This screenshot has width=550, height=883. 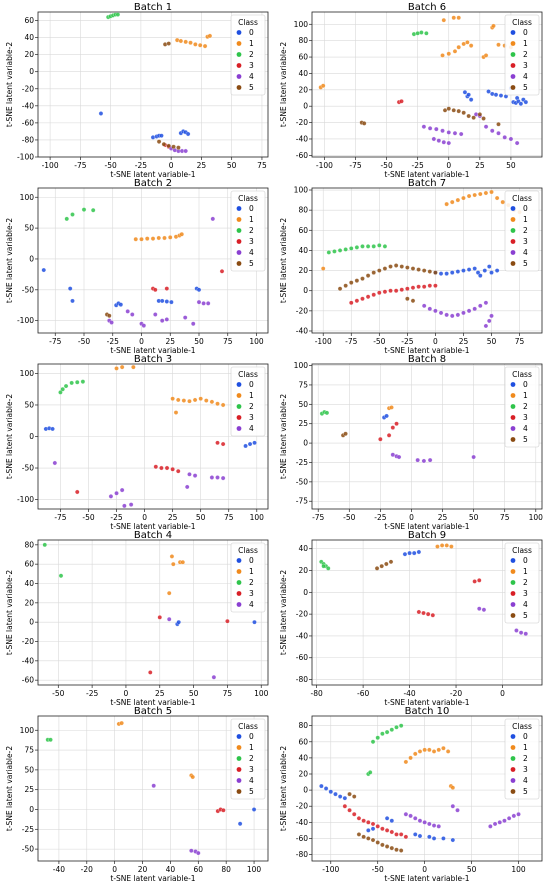 I want to click on legend-label: 5, so click(x=251, y=87).